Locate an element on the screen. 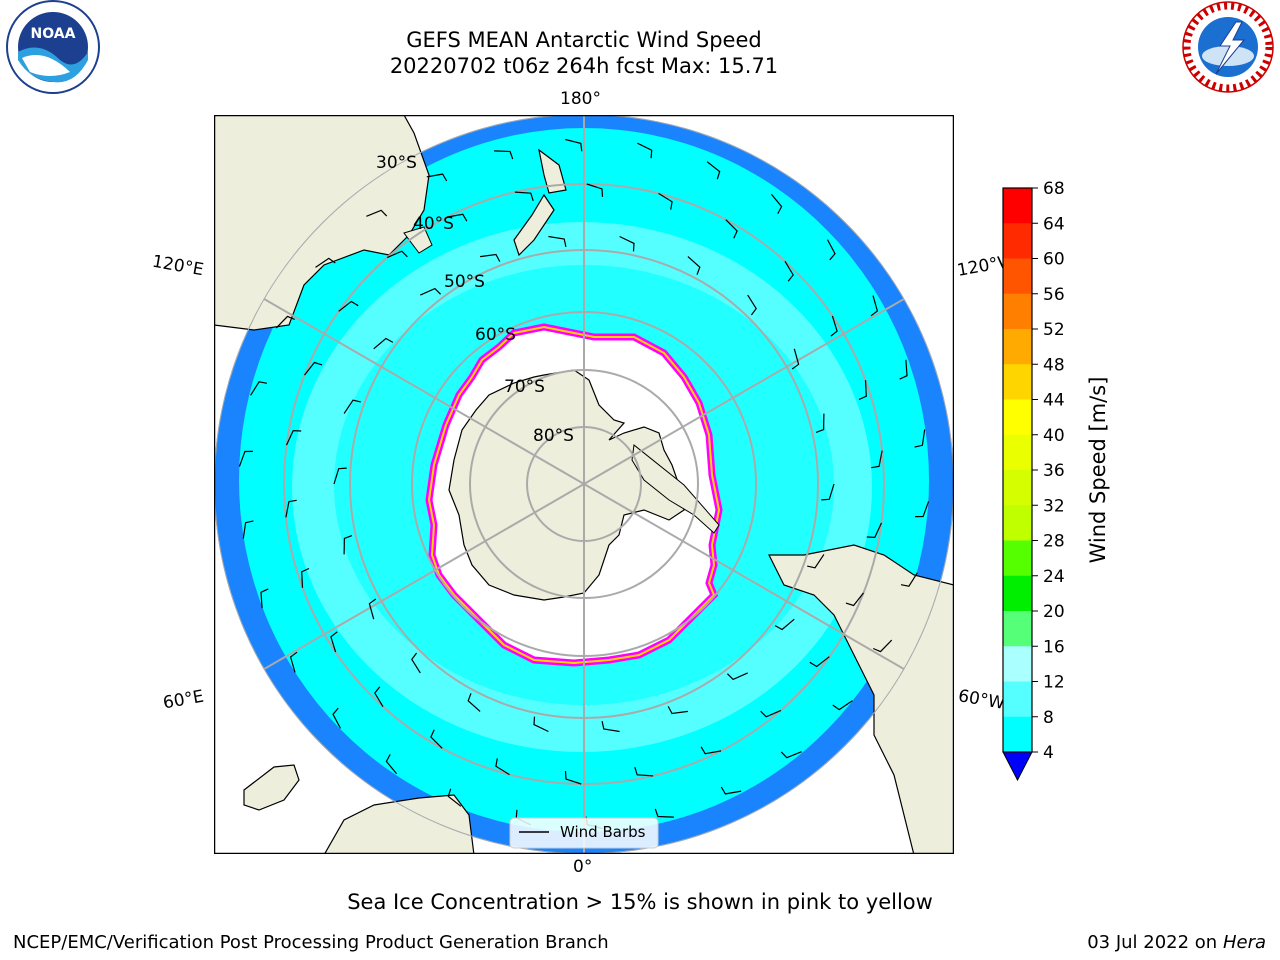 This screenshot has width=1280, height=960. footer-date-text: 03 Jul 2022 on is located at coordinates (1155, 942).